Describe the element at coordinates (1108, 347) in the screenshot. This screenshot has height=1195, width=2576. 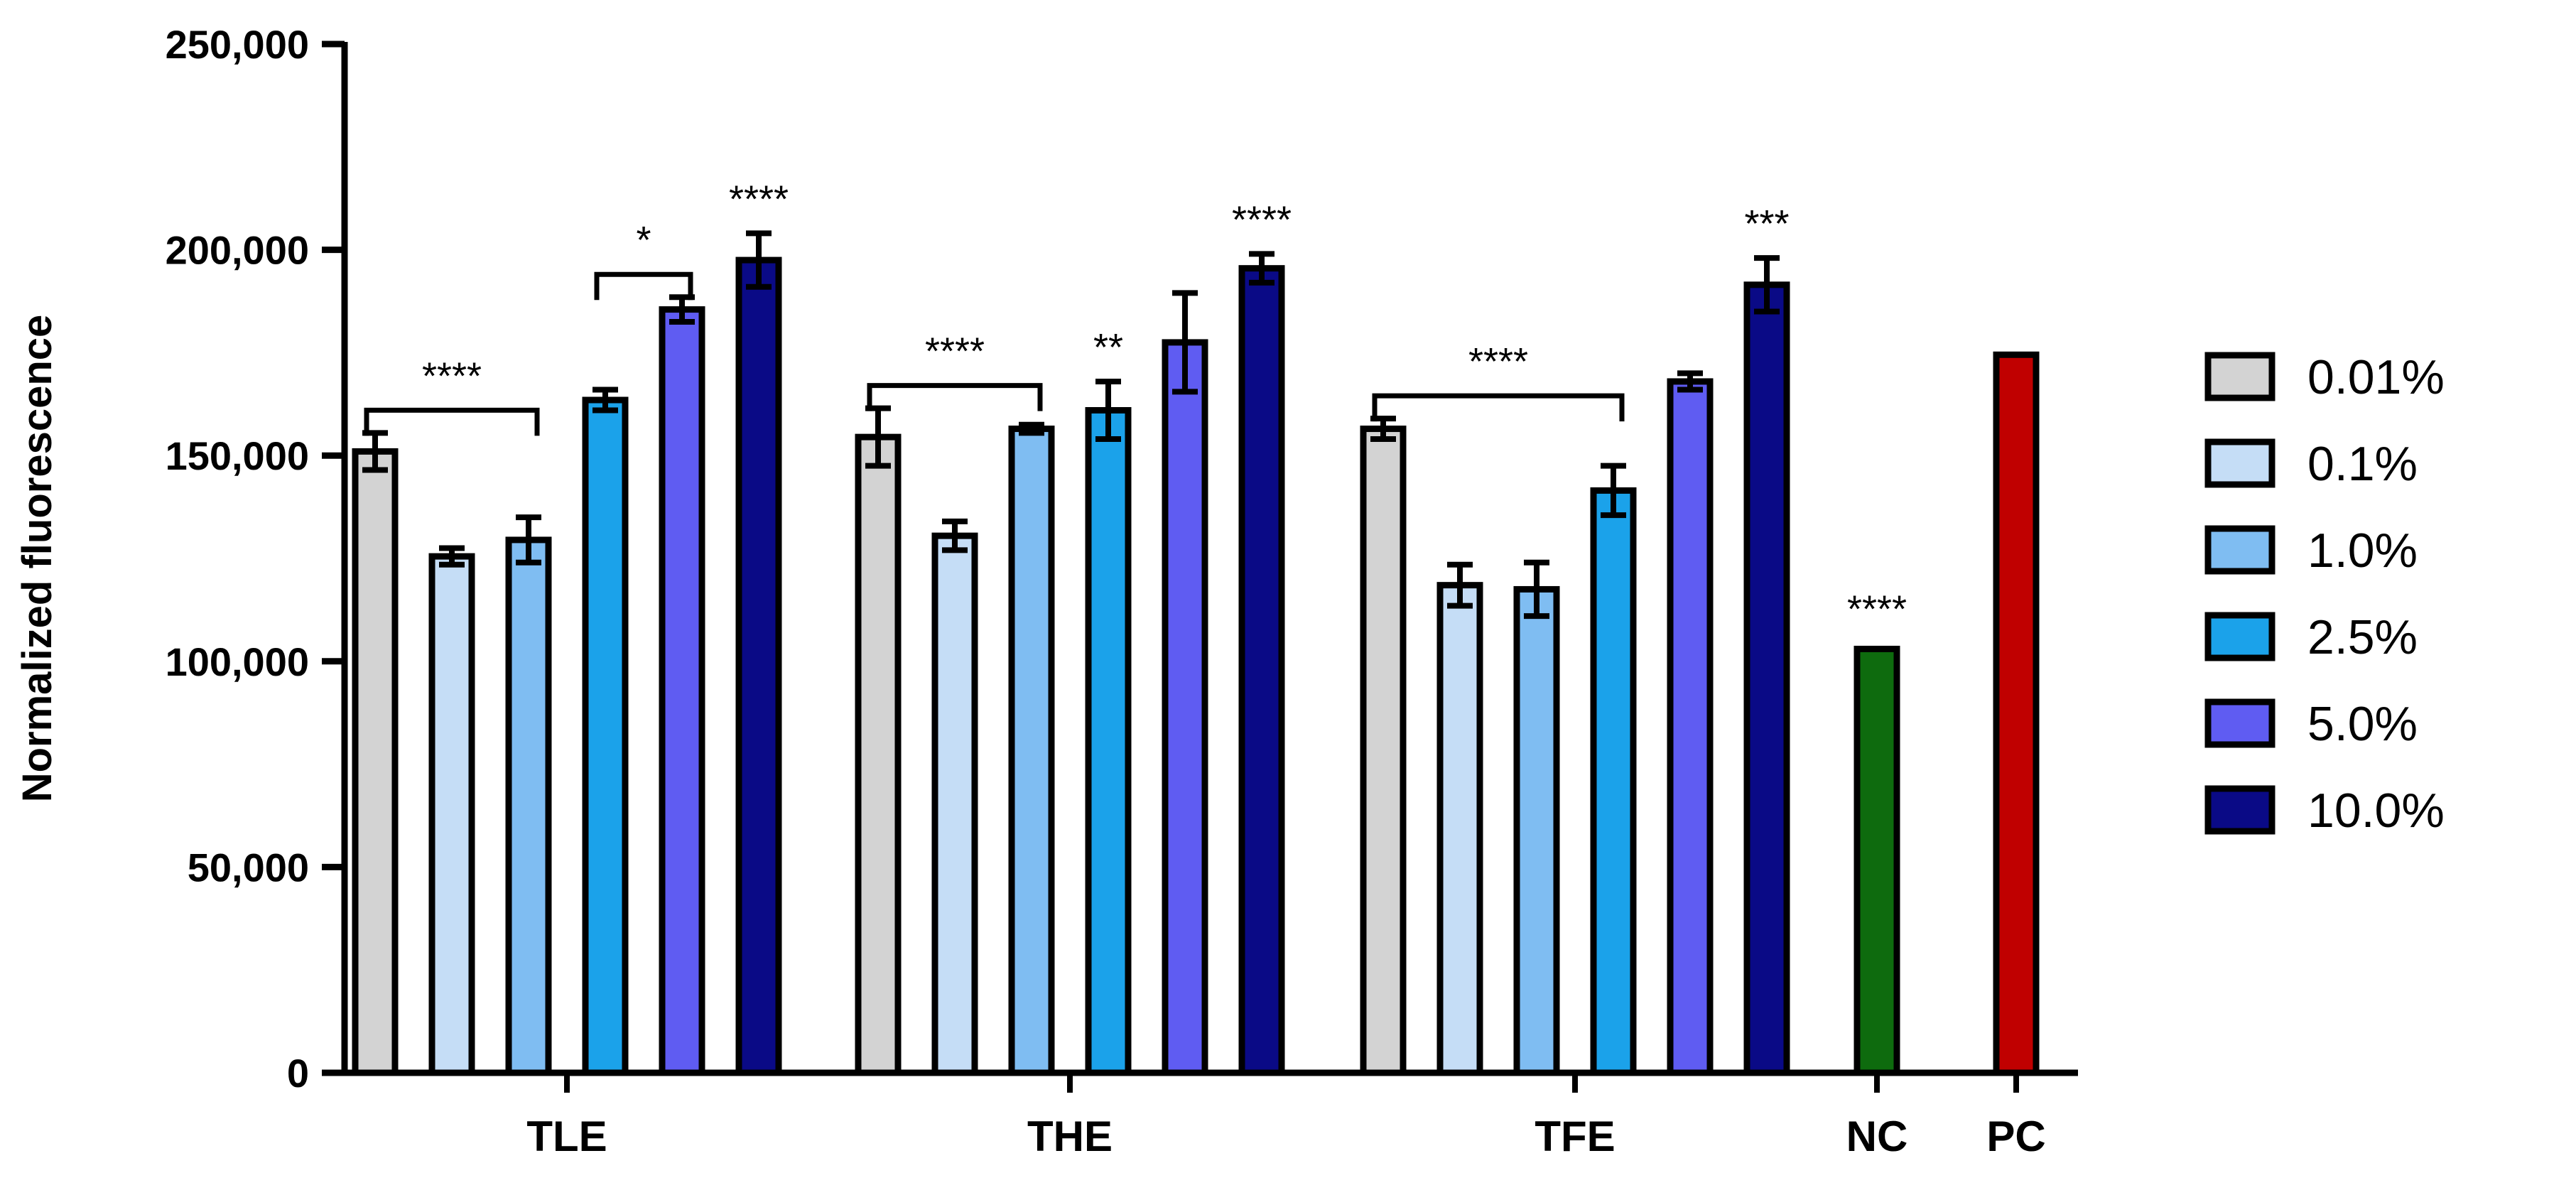
I see `significance-label: **` at that location.